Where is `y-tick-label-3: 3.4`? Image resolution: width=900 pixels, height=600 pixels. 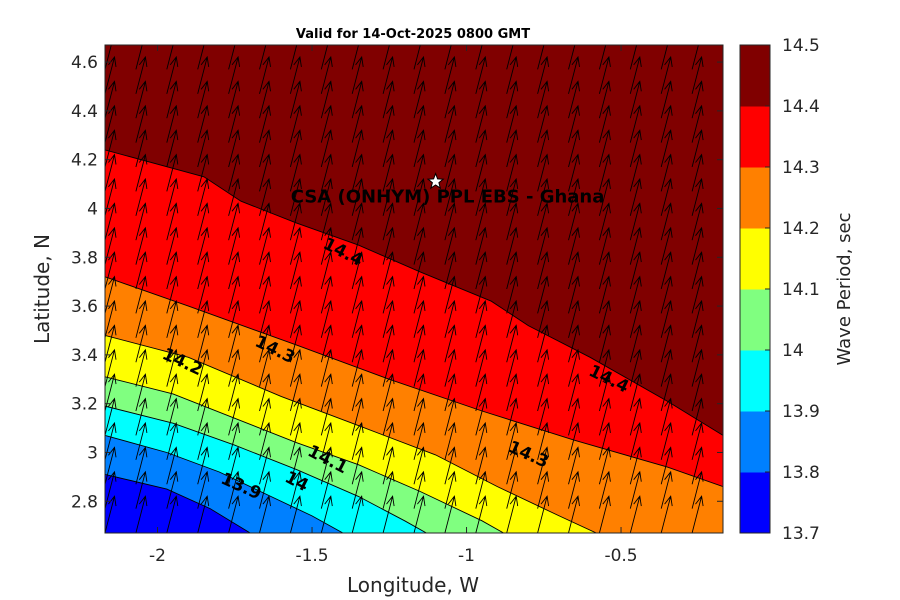
y-tick-label-3: 3.4 is located at coordinates (84, 356).